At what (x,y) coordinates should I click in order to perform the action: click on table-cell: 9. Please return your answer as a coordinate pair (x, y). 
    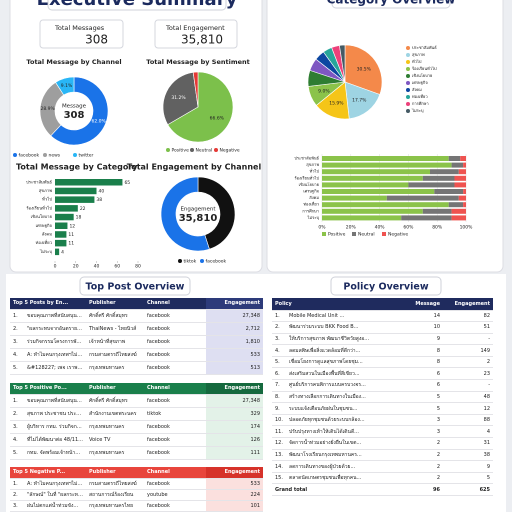
    Looking at the image, I should click on (416, 339).